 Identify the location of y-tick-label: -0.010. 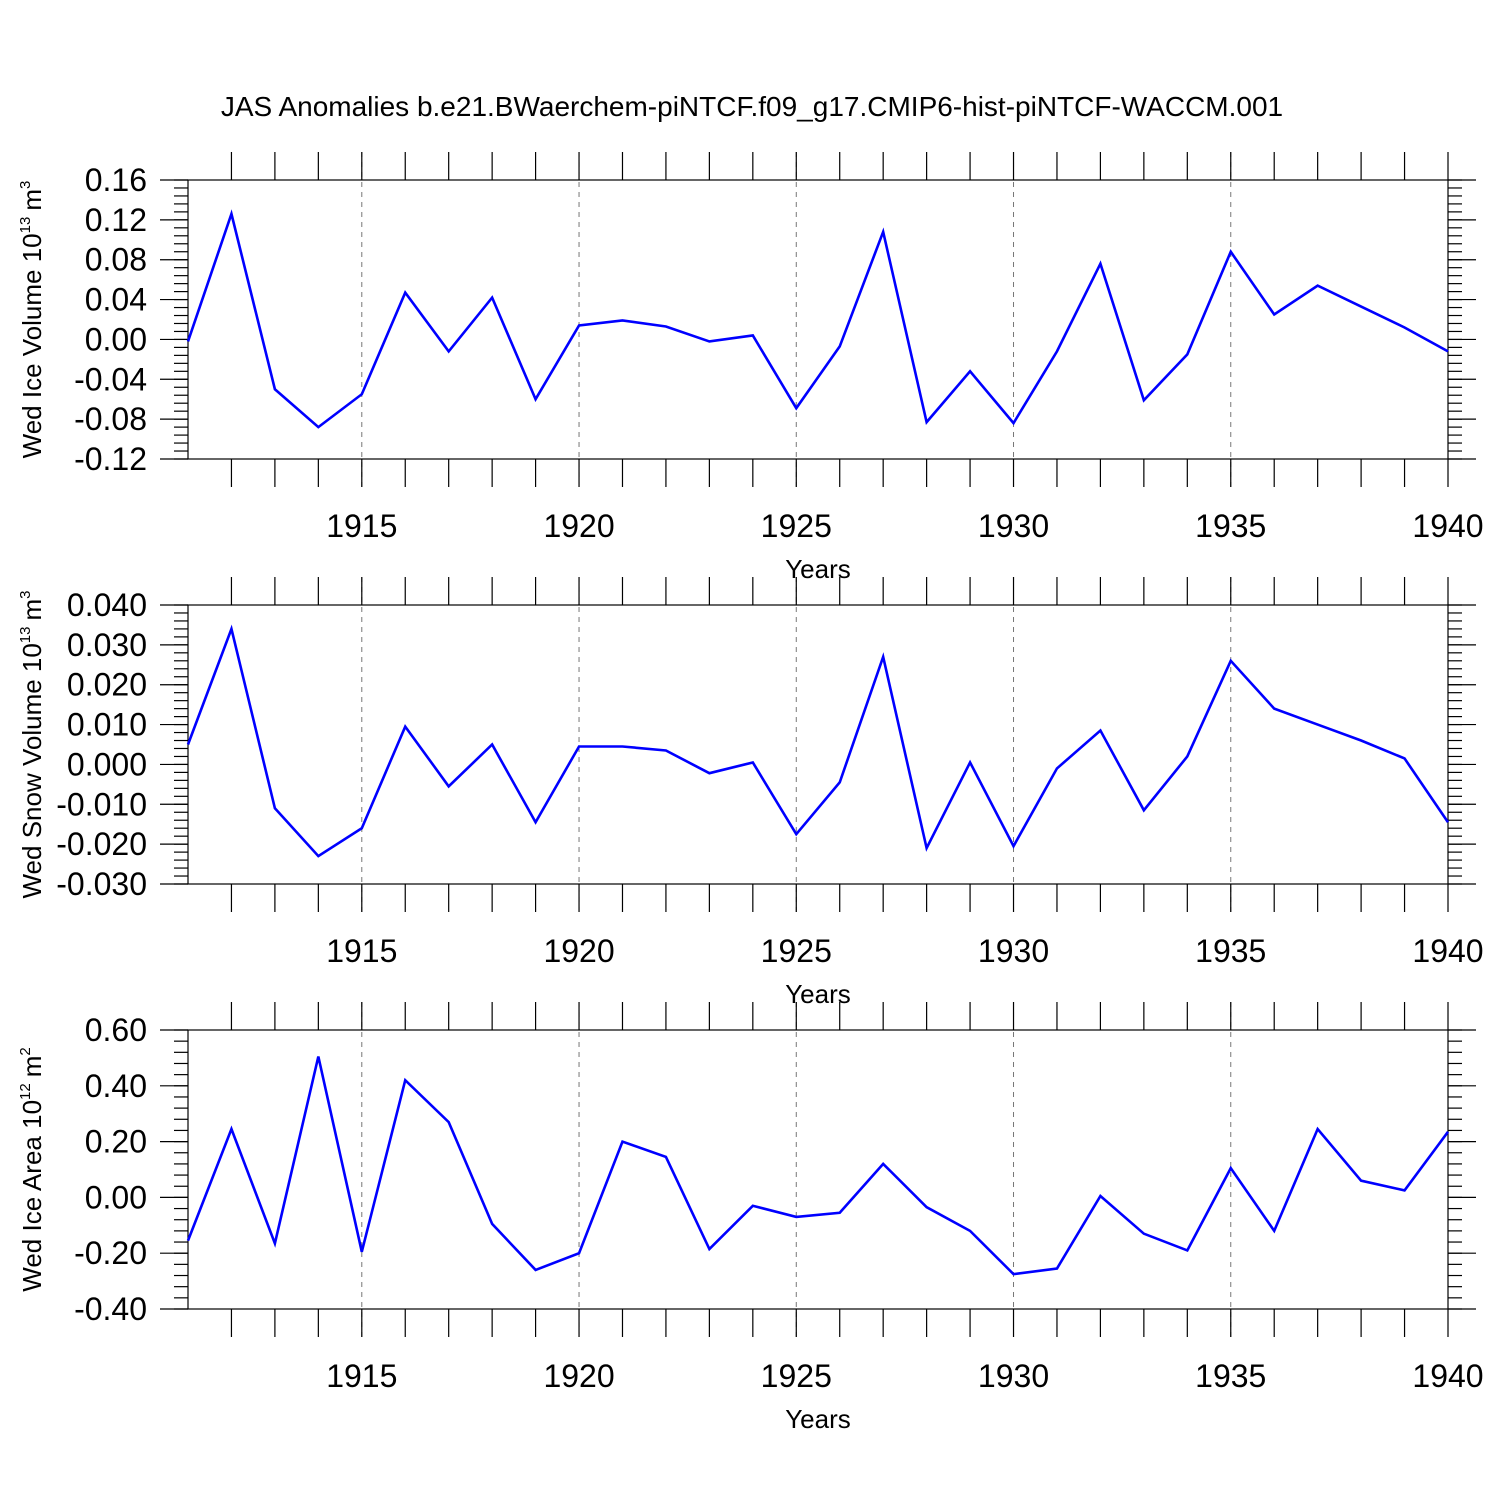
(101, 804).